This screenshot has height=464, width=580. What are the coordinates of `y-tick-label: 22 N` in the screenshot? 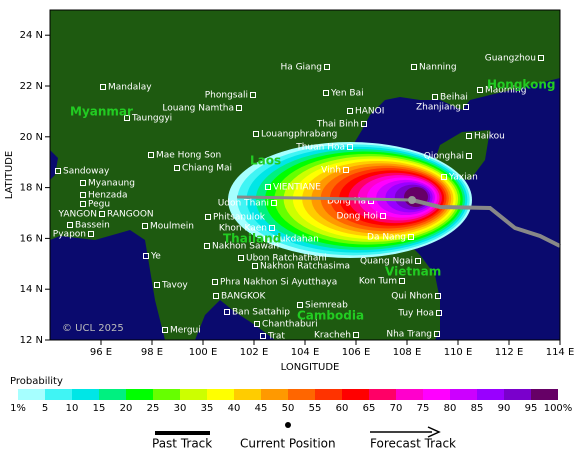 It's located at (31, 86).